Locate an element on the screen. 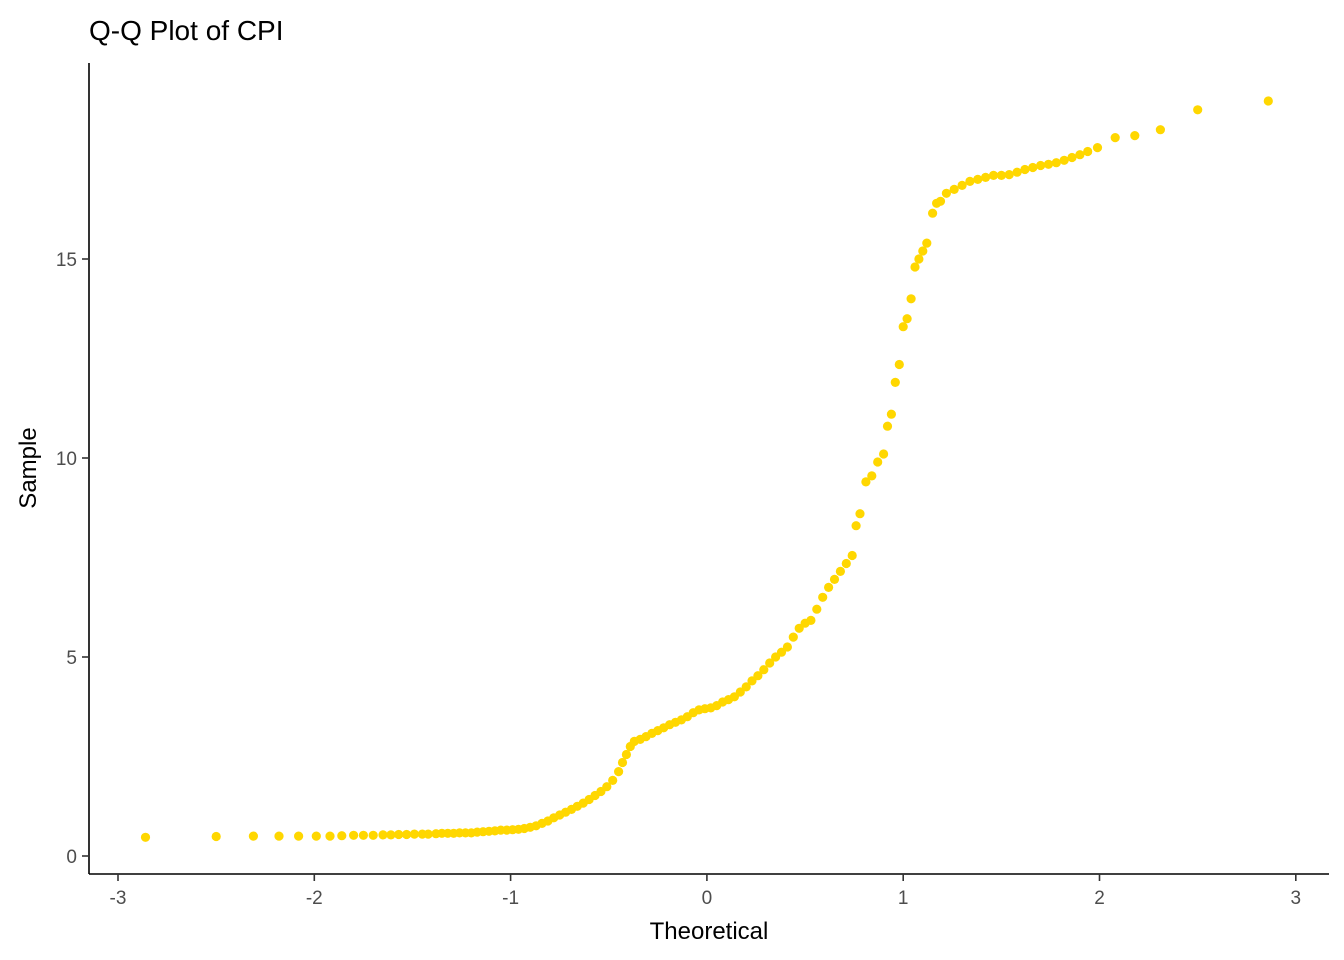  x-tick-label: -3 is located at coordinates (118, 898).